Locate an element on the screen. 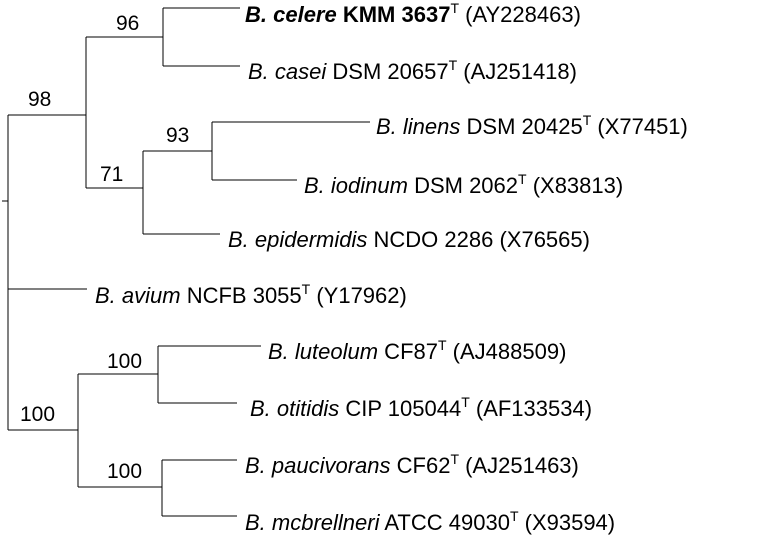 The width and height of the screenshot is (770, 536). taxon-strain: DSM 2062 is located at coordinates (463, 185).